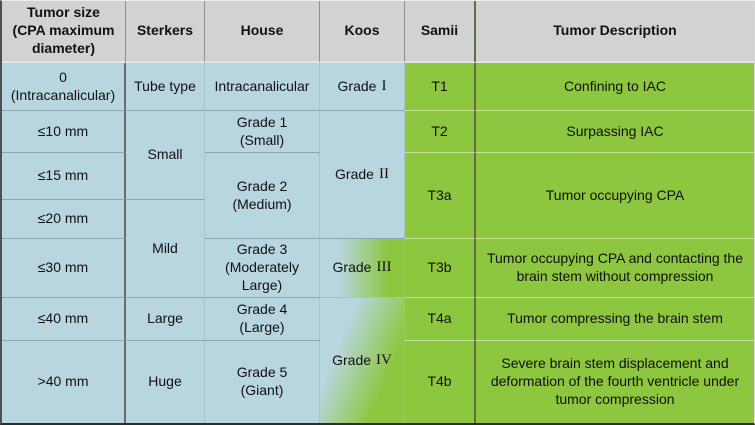 This screenshot has width=755, height=425. Describe the element at coordinates (362, 32) in the screenshot. I see `col-header-koos: Koos` at that location.